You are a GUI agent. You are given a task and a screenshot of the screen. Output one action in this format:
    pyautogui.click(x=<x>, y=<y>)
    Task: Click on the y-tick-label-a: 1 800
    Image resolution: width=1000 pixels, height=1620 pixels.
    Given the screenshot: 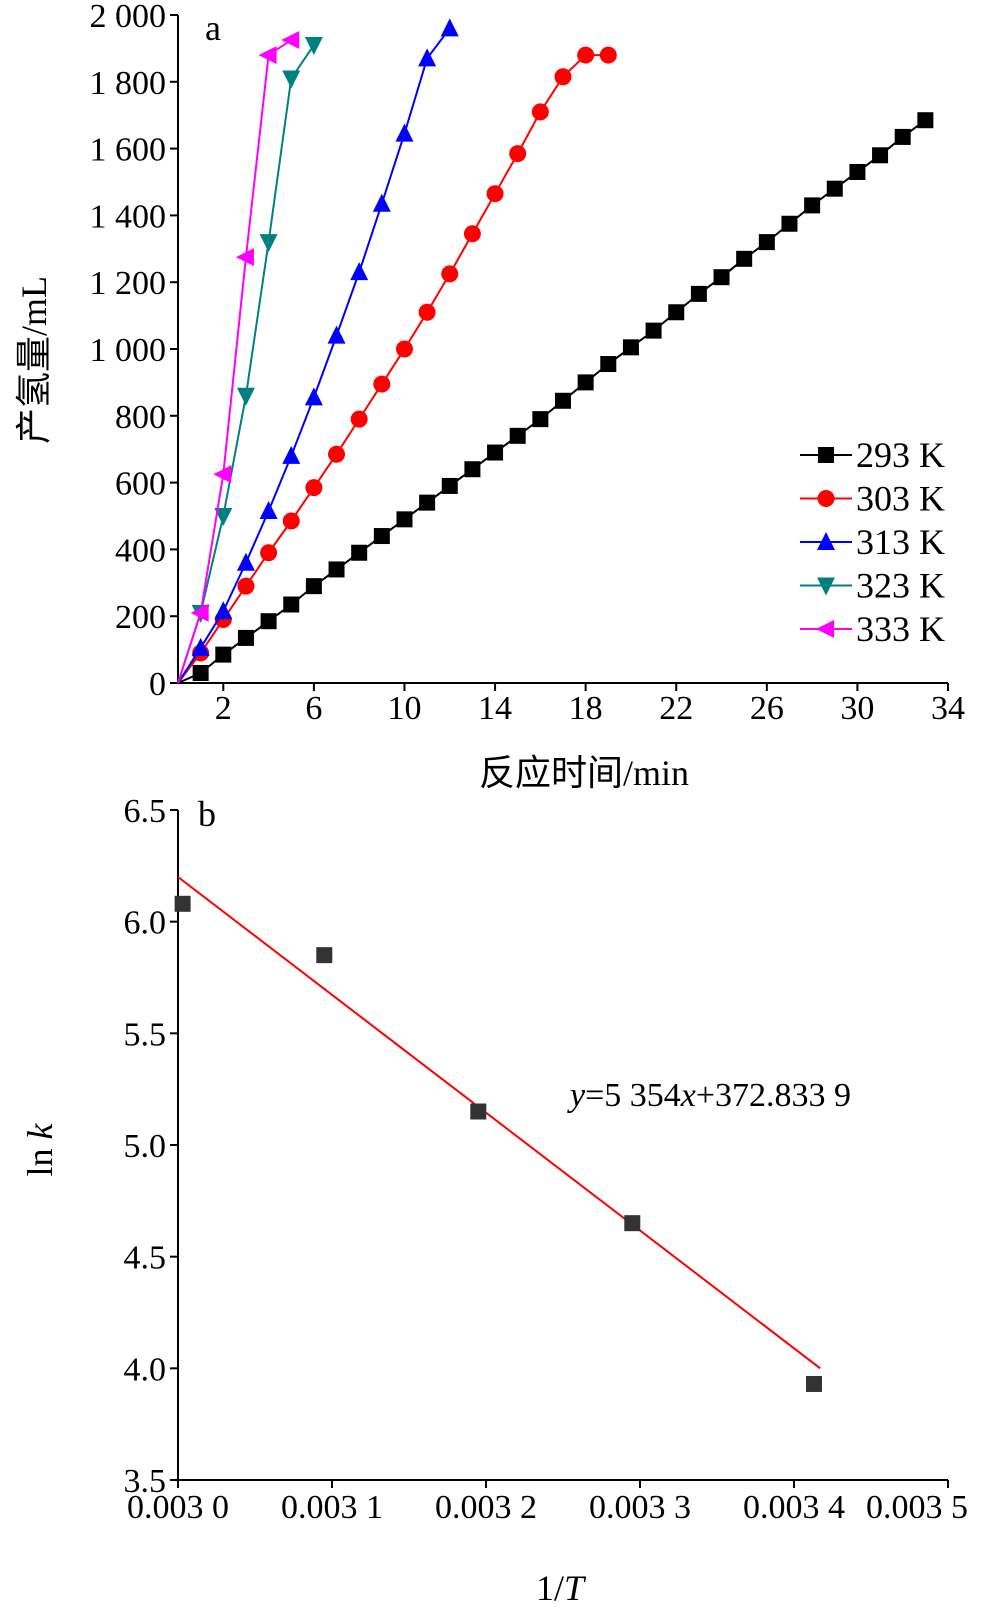 What is the action you would take?
    pyautogui.click(x=128, y=83)
    